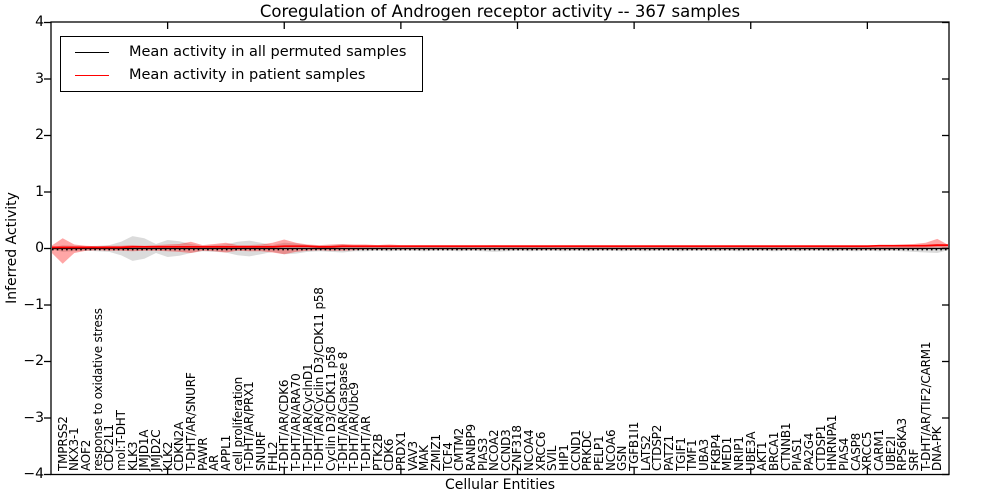 The height and width of the screenshot is (500, 1000). Describe the element at coordinates (500, 246) in the screenshot. I see `patient-mean-line` at that location.